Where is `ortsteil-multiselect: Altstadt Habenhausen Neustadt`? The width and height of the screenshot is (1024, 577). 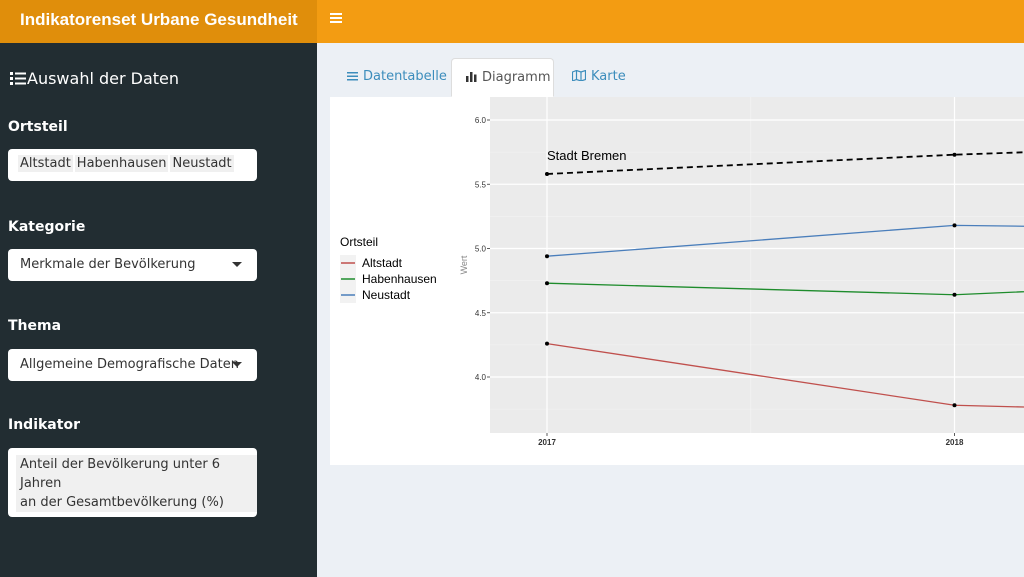
ortsteil-multiselect: Altstadt Habenhausen Neustadt is located at coordinates (132, 165).